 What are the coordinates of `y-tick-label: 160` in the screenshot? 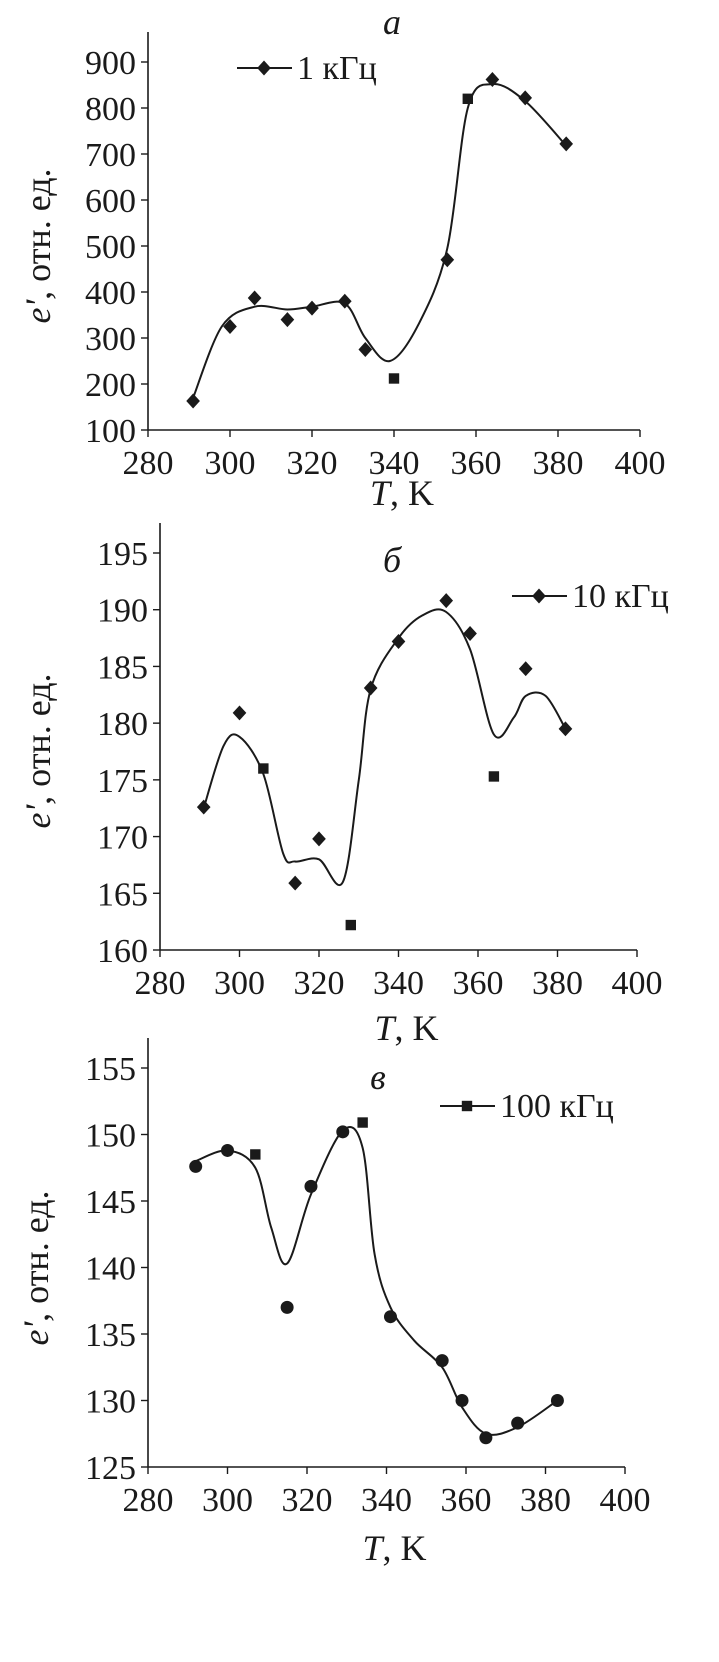 It's located at (122, 951).